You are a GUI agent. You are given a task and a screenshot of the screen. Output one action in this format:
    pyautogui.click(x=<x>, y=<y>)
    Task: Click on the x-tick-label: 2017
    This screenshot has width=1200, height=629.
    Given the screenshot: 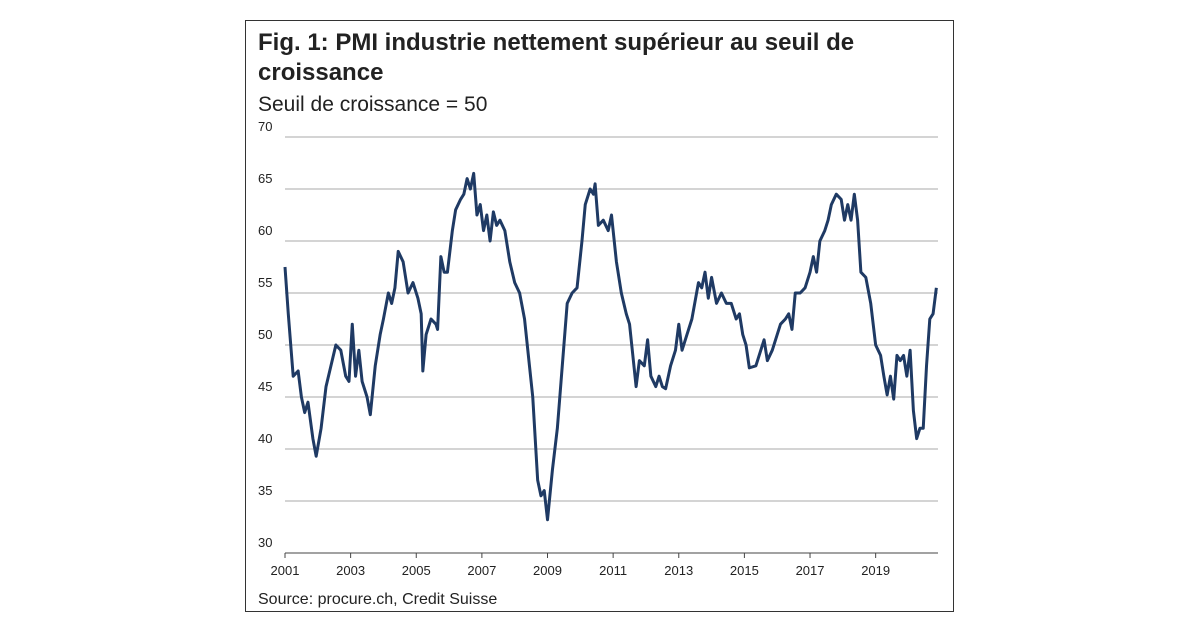 What is the action you would take?
    pyautogui.click(x=810, y=570)
    